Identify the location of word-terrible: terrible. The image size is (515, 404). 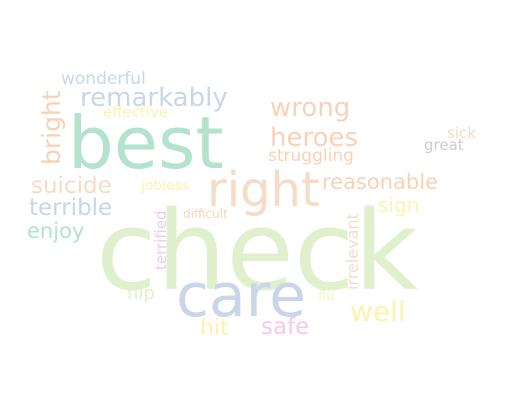
(71, 208).